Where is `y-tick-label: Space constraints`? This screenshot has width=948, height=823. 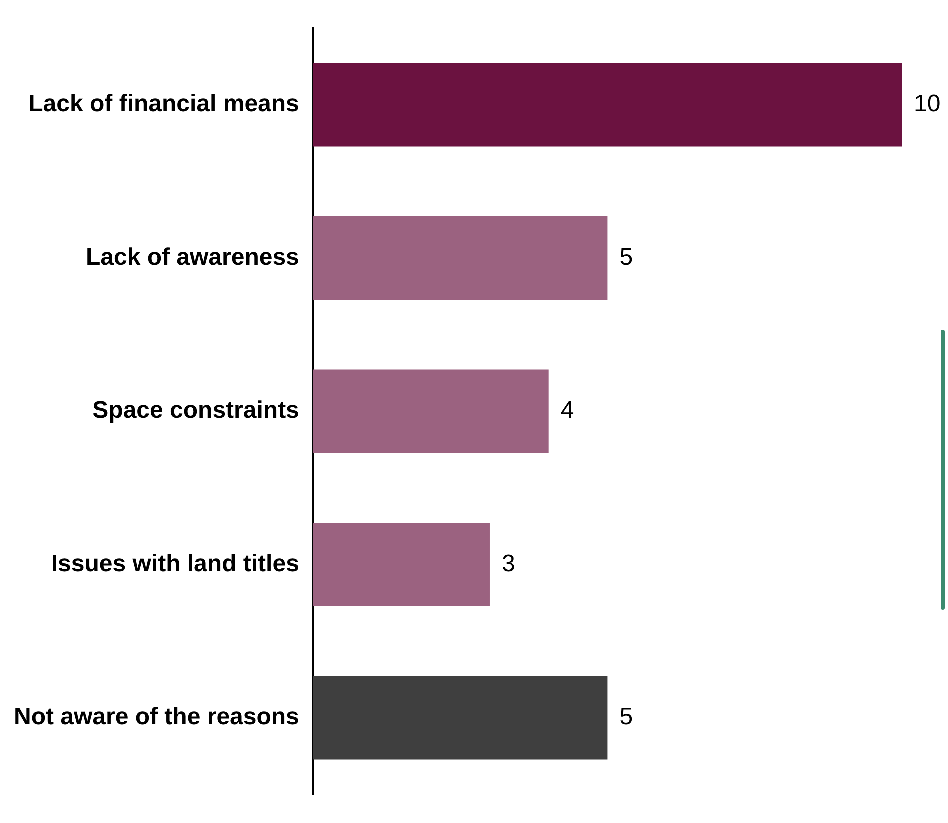
y-tick-label: Space constraints is located at coordinates (196, 410).